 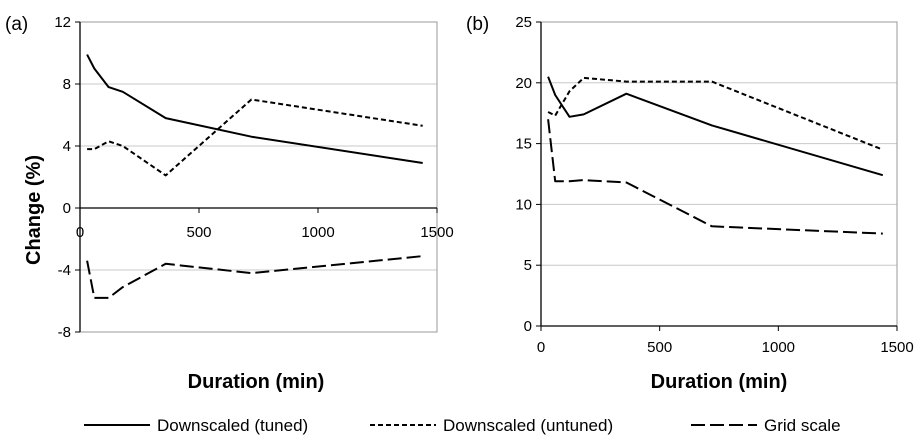 I want to click on panel-b-series-downscaled-tuned, so click(x=715, y=126).